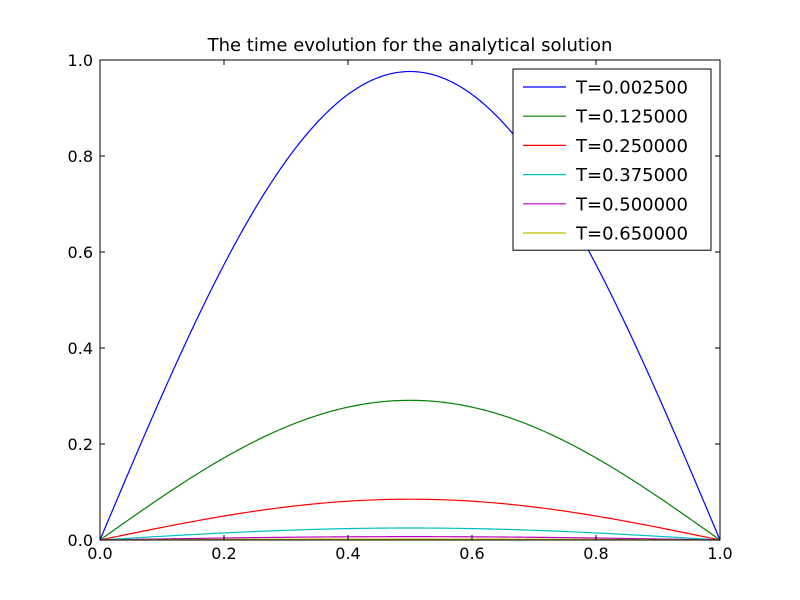 The image size is (800, 600). I want to click on x-tick-label: 0.4, so click(347, 553).